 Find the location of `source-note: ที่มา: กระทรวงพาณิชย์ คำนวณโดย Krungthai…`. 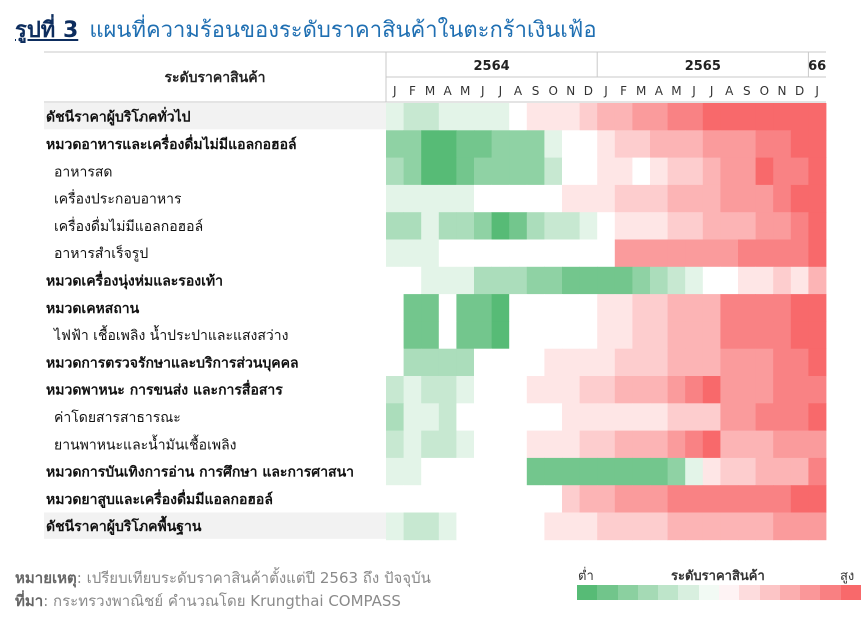

source-note: ที่มา: กระทรวงพาณิชย์ คำนวณโดย Krungthai… is located at coordinates (208, 601).